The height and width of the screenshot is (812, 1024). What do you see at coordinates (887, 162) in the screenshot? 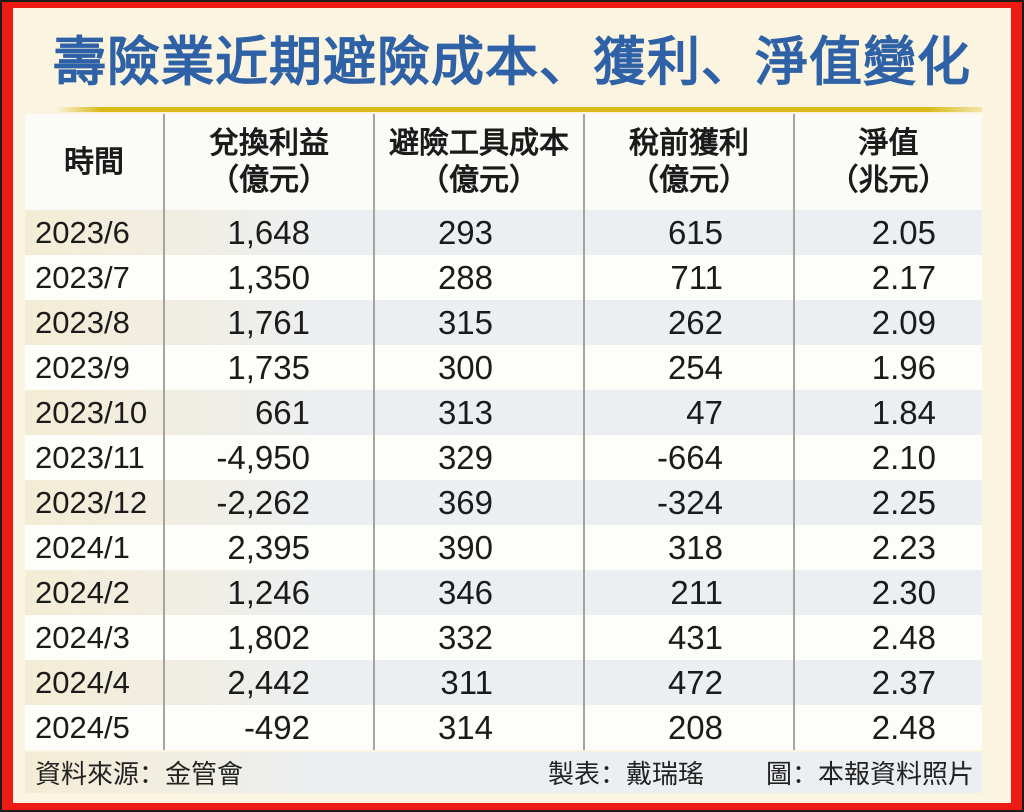
I see `column-header-net-worth: 淨值 （兆元）` at bounding box center [887, 162].